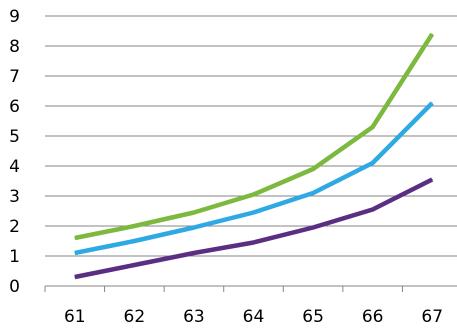 The image size is (457, 329). Describe the element at coordinates (14, 77) in the screenshot. I see `y-tick-label-7: 7` at that location.